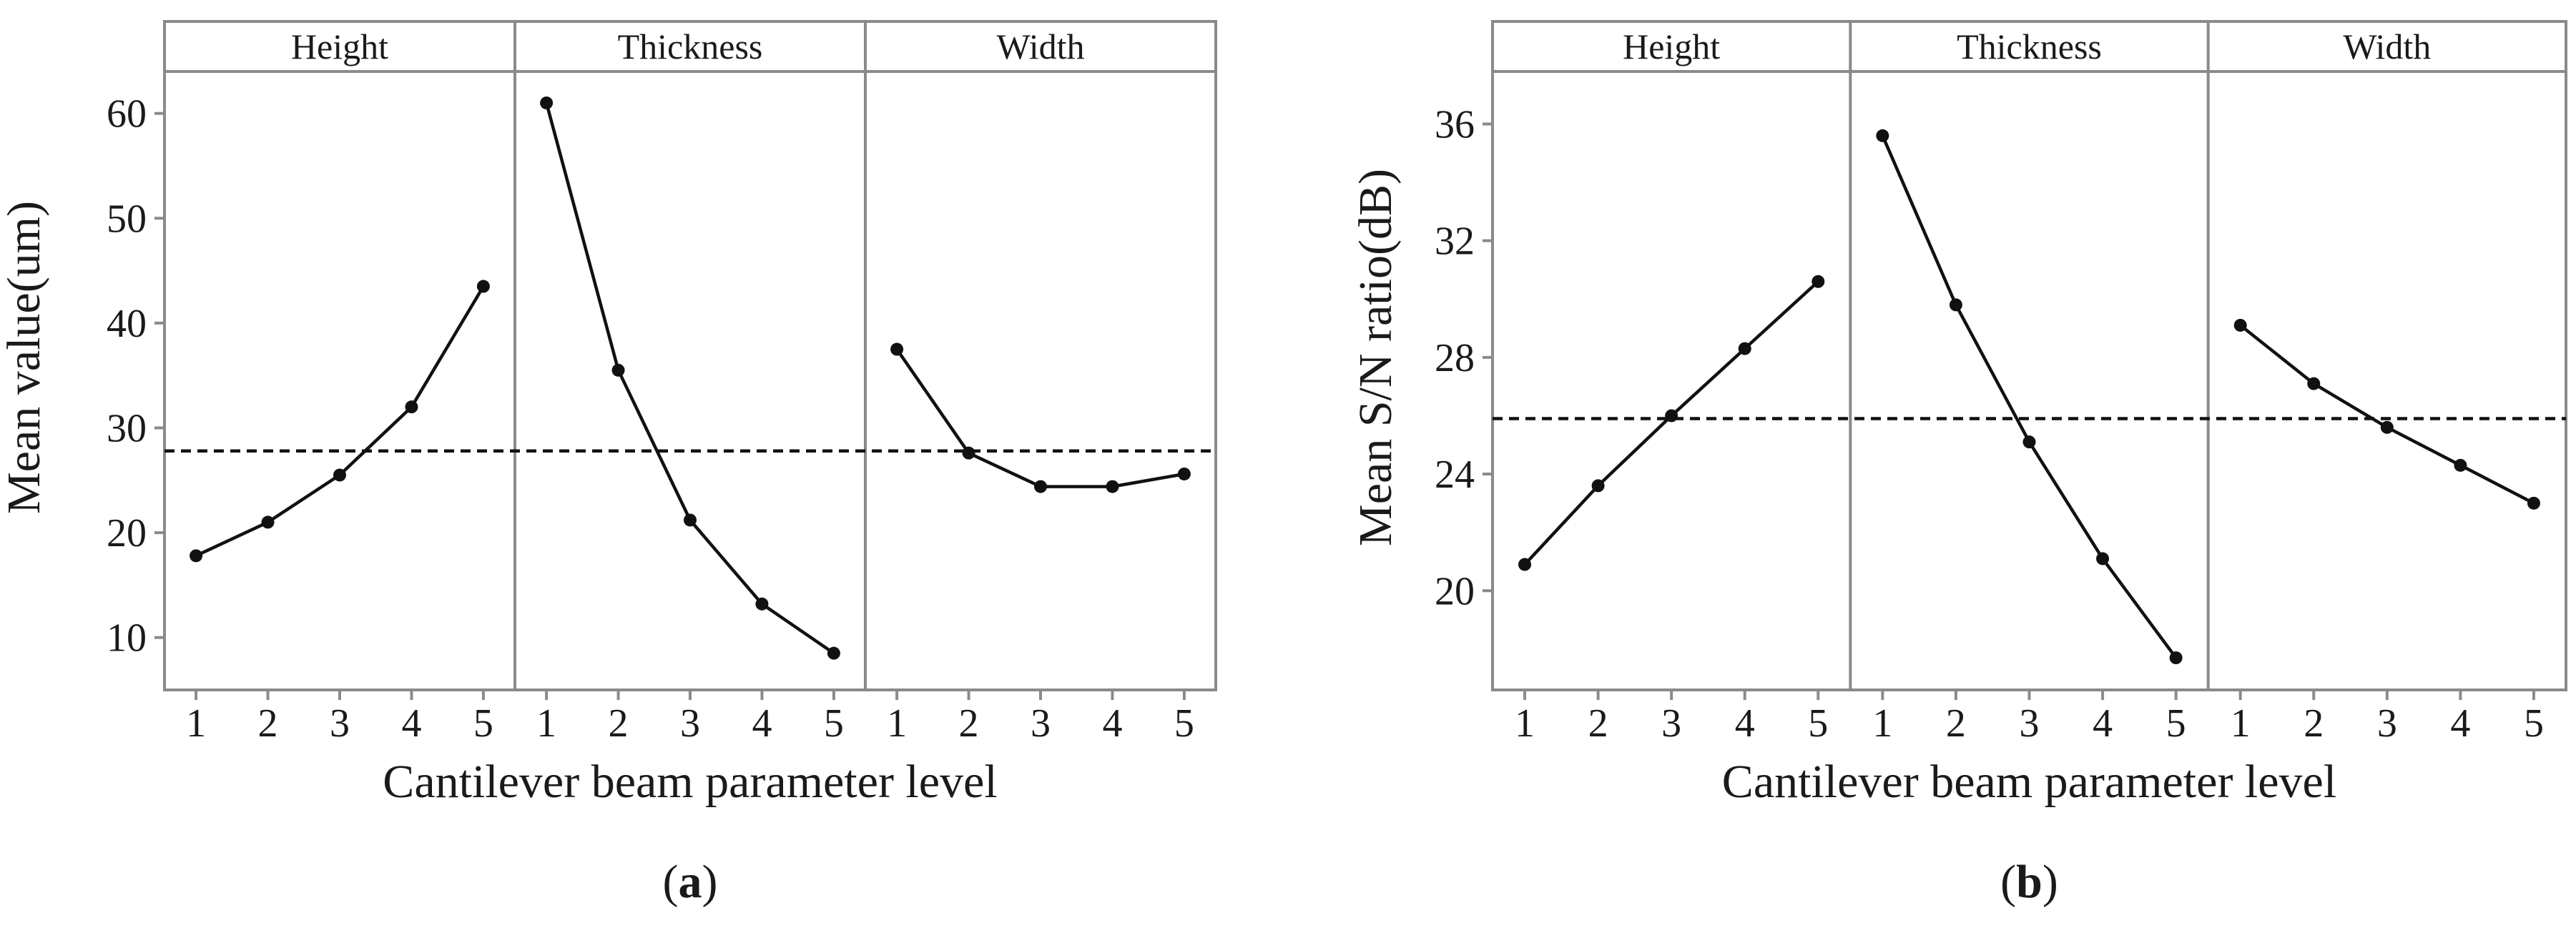 The width and height of the screenshot is (2576, 933). I want to click on x-tick-label-a-width-1: 1, so click(897, 723).